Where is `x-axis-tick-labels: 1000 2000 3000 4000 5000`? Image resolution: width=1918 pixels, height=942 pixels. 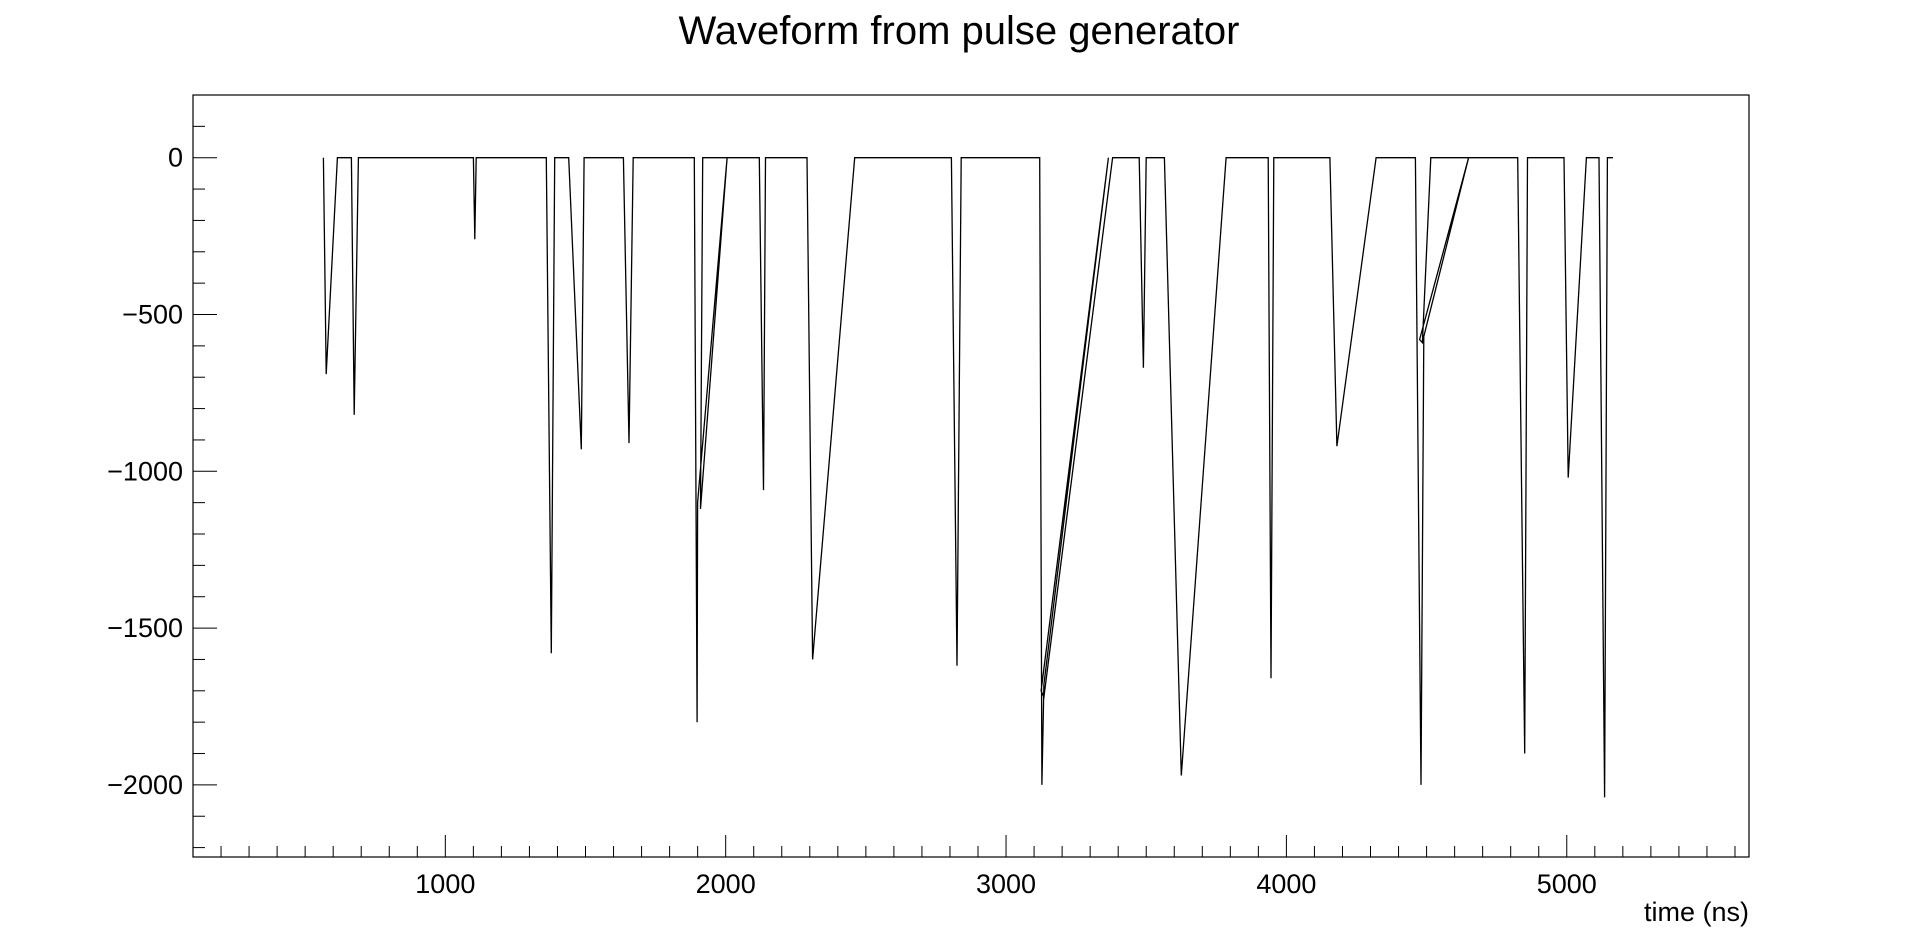
x-axis-tick-labels: 1000 2000 3000 4000 5000 is located at coordinates (1006, 884).